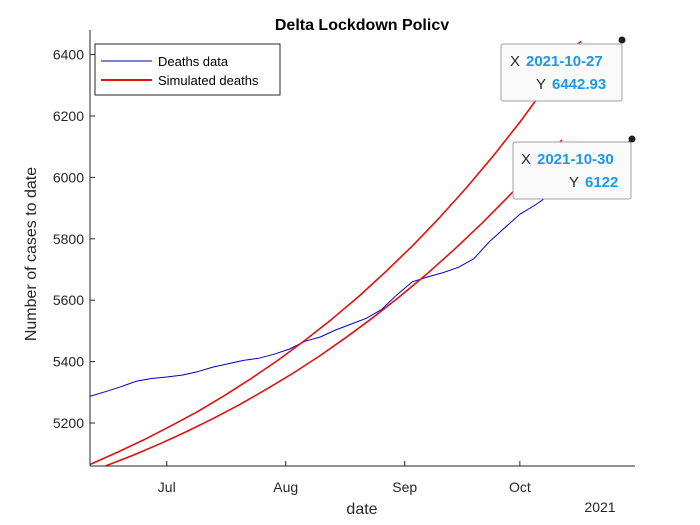  I want to click on datatip-2-y-key: Y, so click(574, 182).